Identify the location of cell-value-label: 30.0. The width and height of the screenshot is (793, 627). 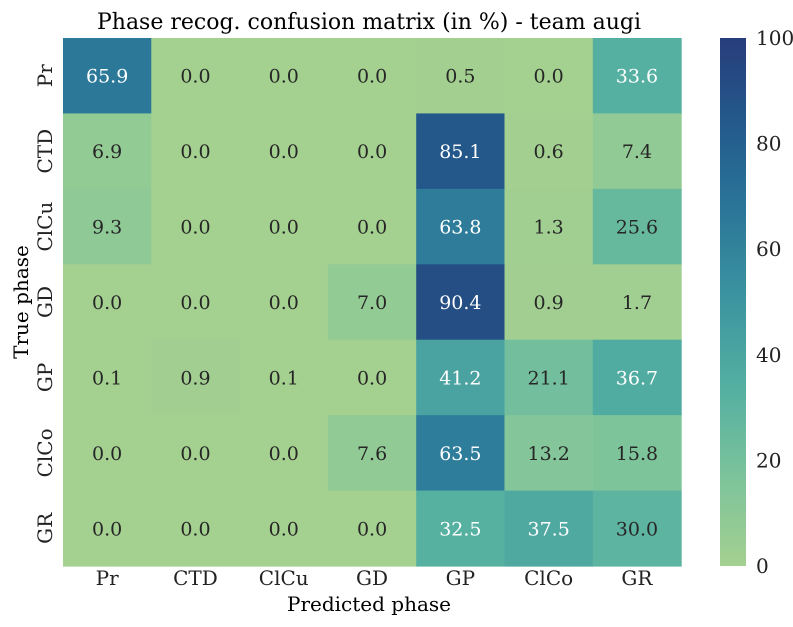
(637, 529).